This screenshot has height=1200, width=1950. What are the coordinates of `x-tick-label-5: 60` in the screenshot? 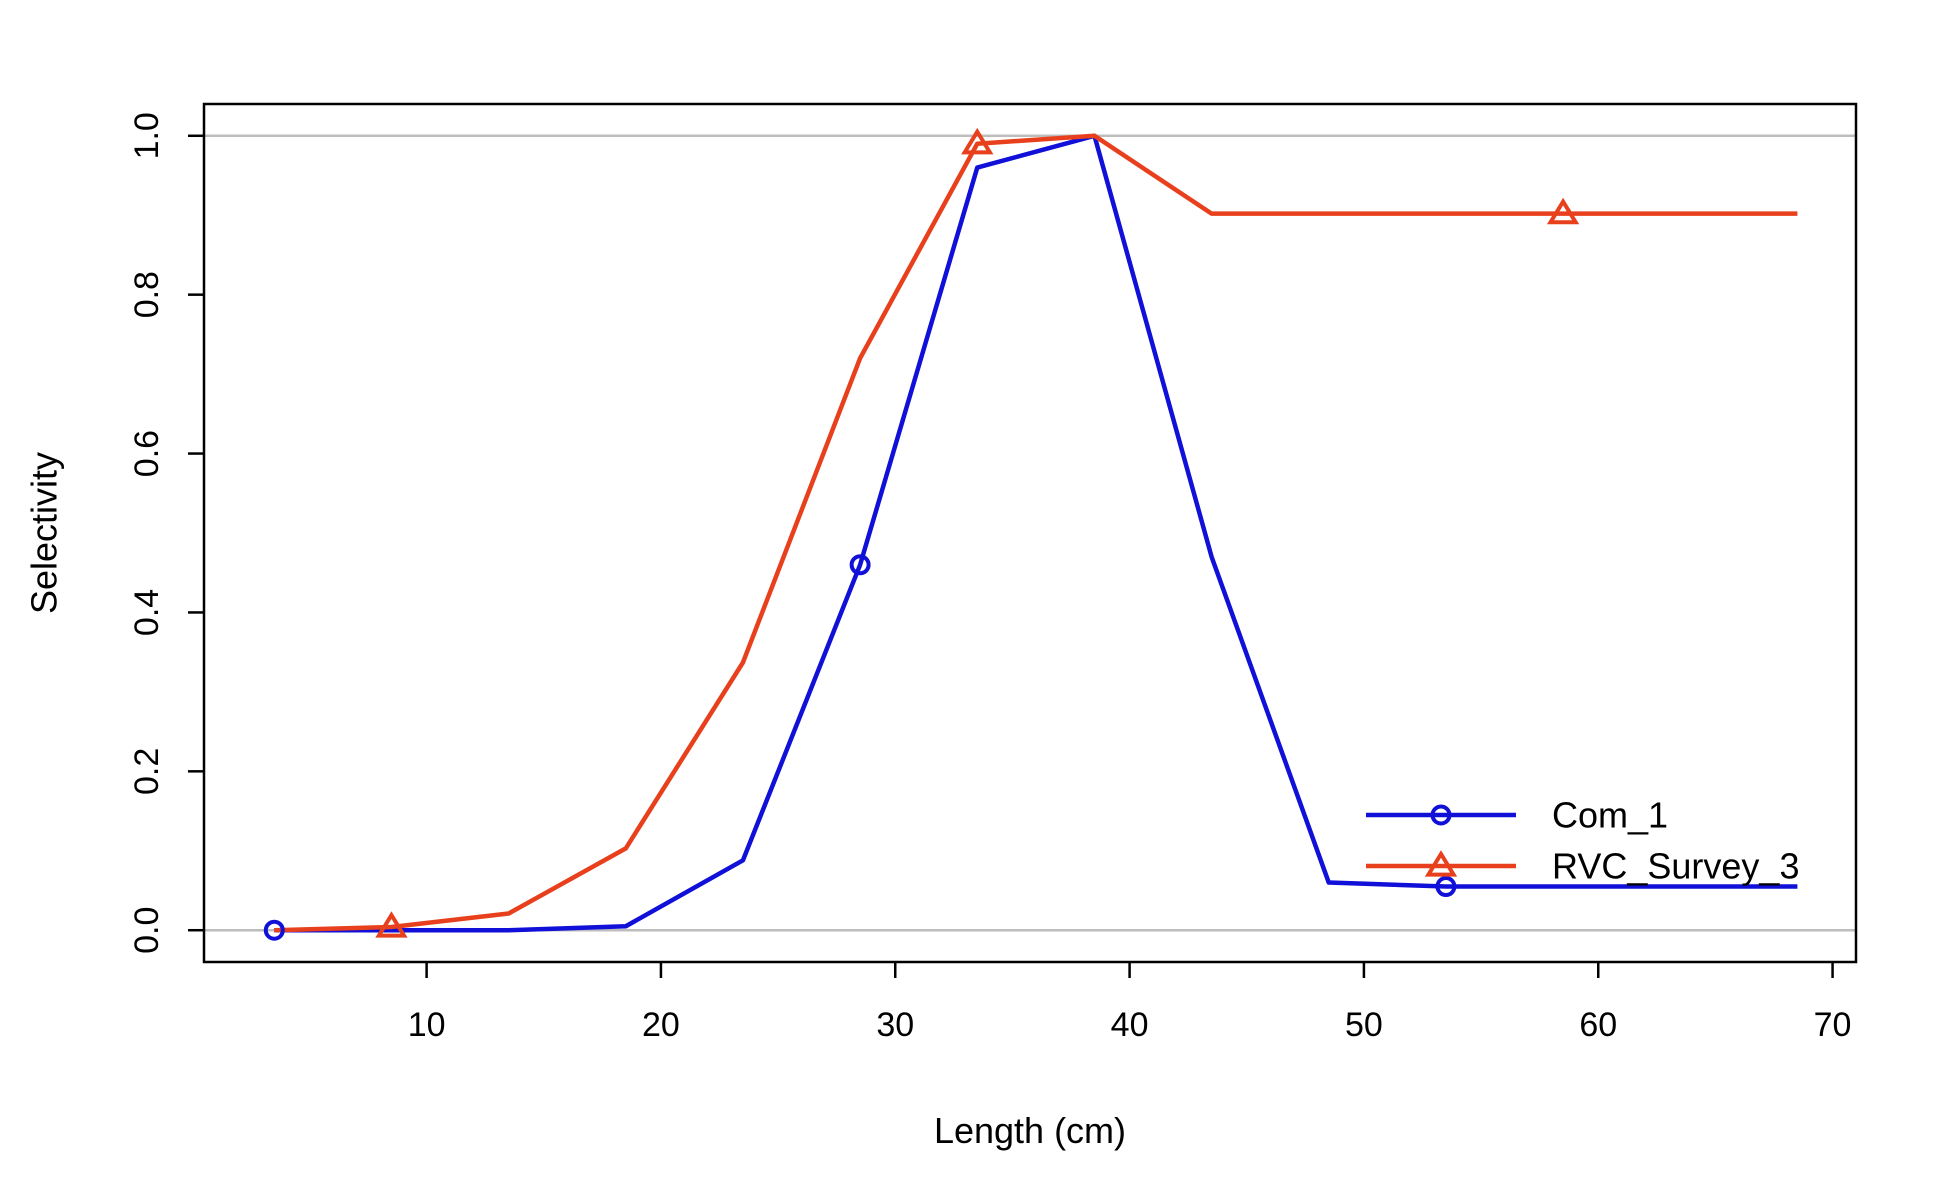 It's located at (1598, 1025).